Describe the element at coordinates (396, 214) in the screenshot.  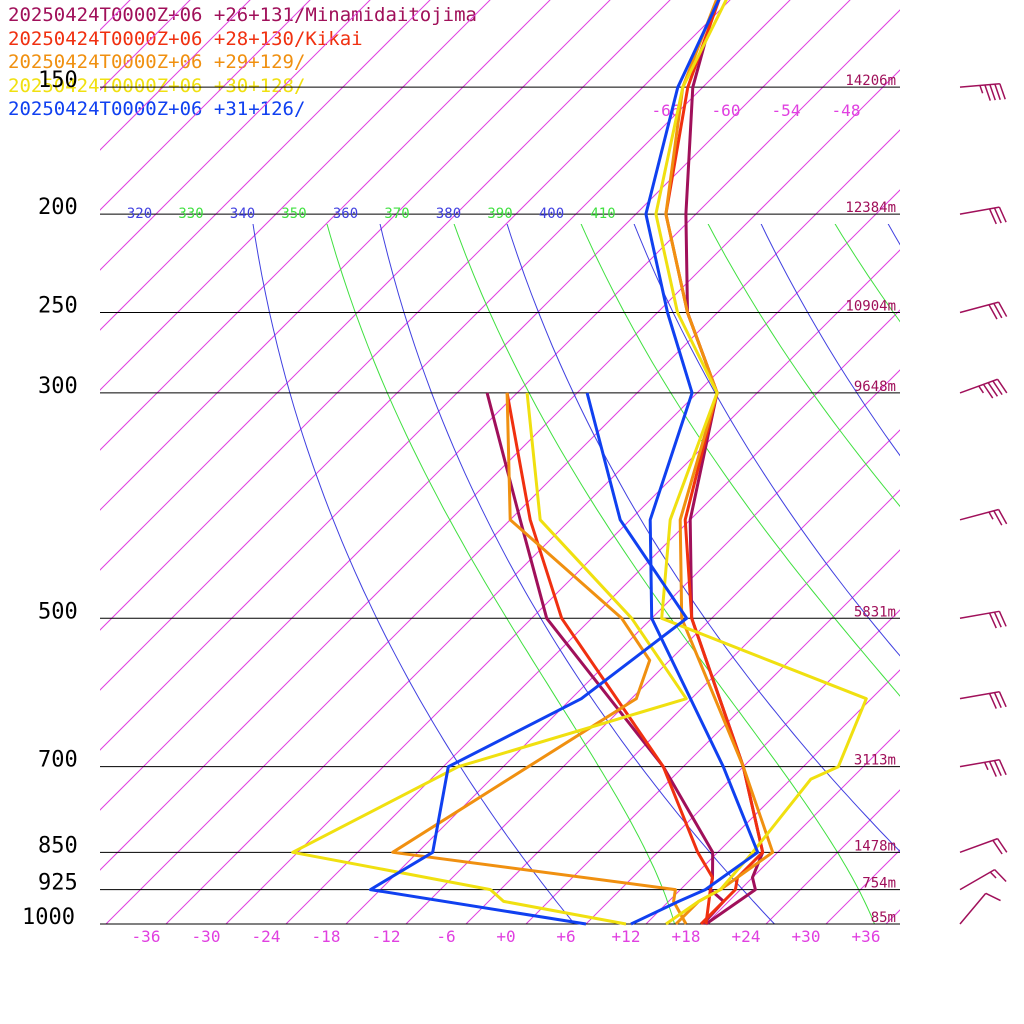
I see `theta-label: 370` at that location.